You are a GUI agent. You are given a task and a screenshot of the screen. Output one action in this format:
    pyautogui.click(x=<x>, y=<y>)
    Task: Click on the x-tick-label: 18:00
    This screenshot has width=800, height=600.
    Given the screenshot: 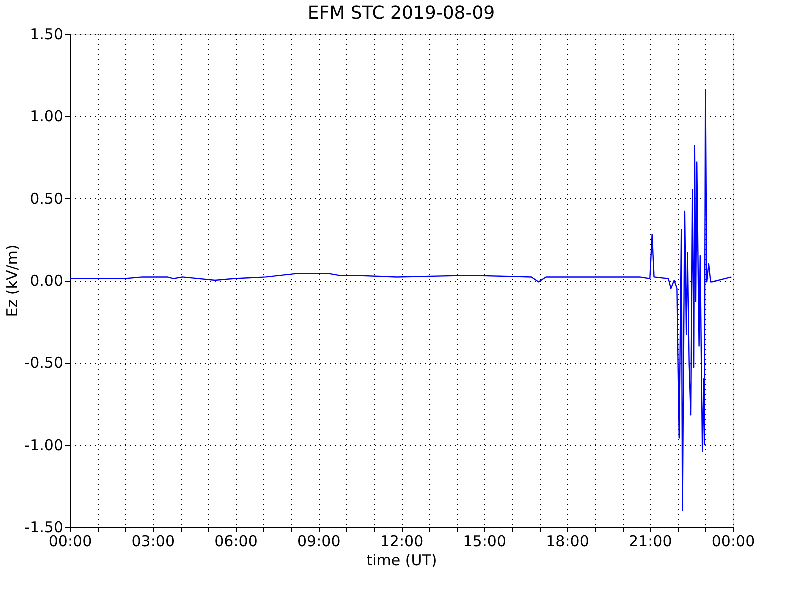 What is the action you would take?
    pyautogui.click(x=568, y=541)
    